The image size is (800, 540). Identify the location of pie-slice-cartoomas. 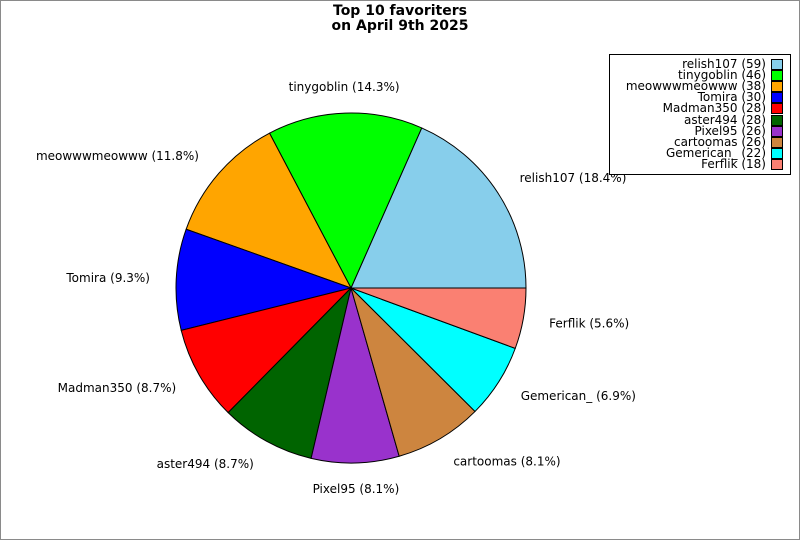
(413, 372).